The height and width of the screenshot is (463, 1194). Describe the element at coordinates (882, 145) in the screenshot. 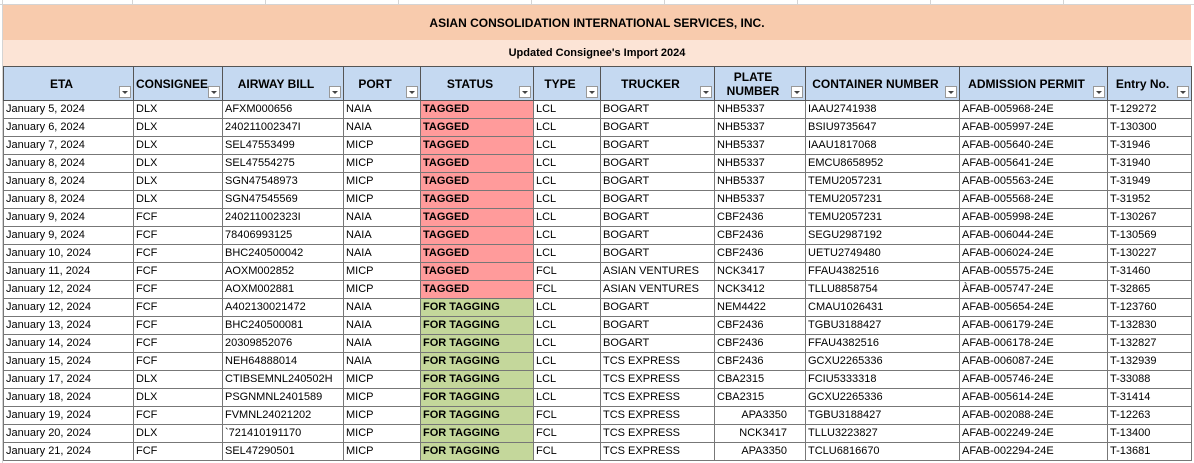

I see `container-cell: IAAU1817068` at that location.